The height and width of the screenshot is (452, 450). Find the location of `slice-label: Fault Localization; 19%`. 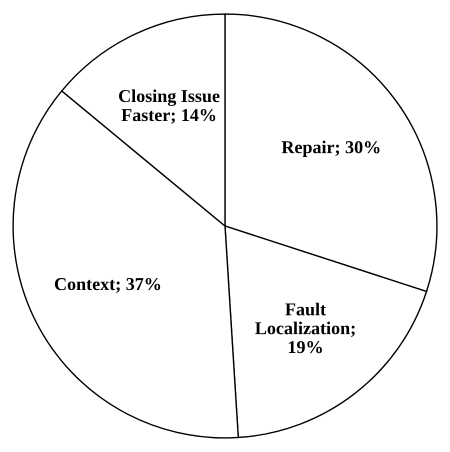

slice-label: Fault Localization; 19% is located at coordinates (305, 328).